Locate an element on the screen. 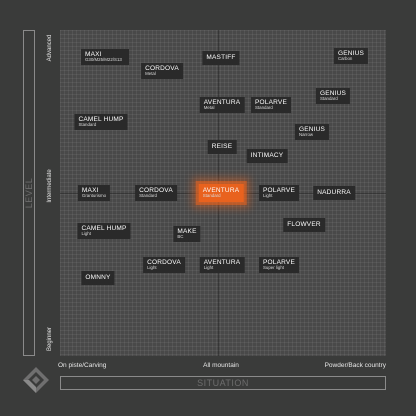 The height and width of the screenshot is (416, 416). node-omnny: OMNNY is located at coordinates (98, 278).